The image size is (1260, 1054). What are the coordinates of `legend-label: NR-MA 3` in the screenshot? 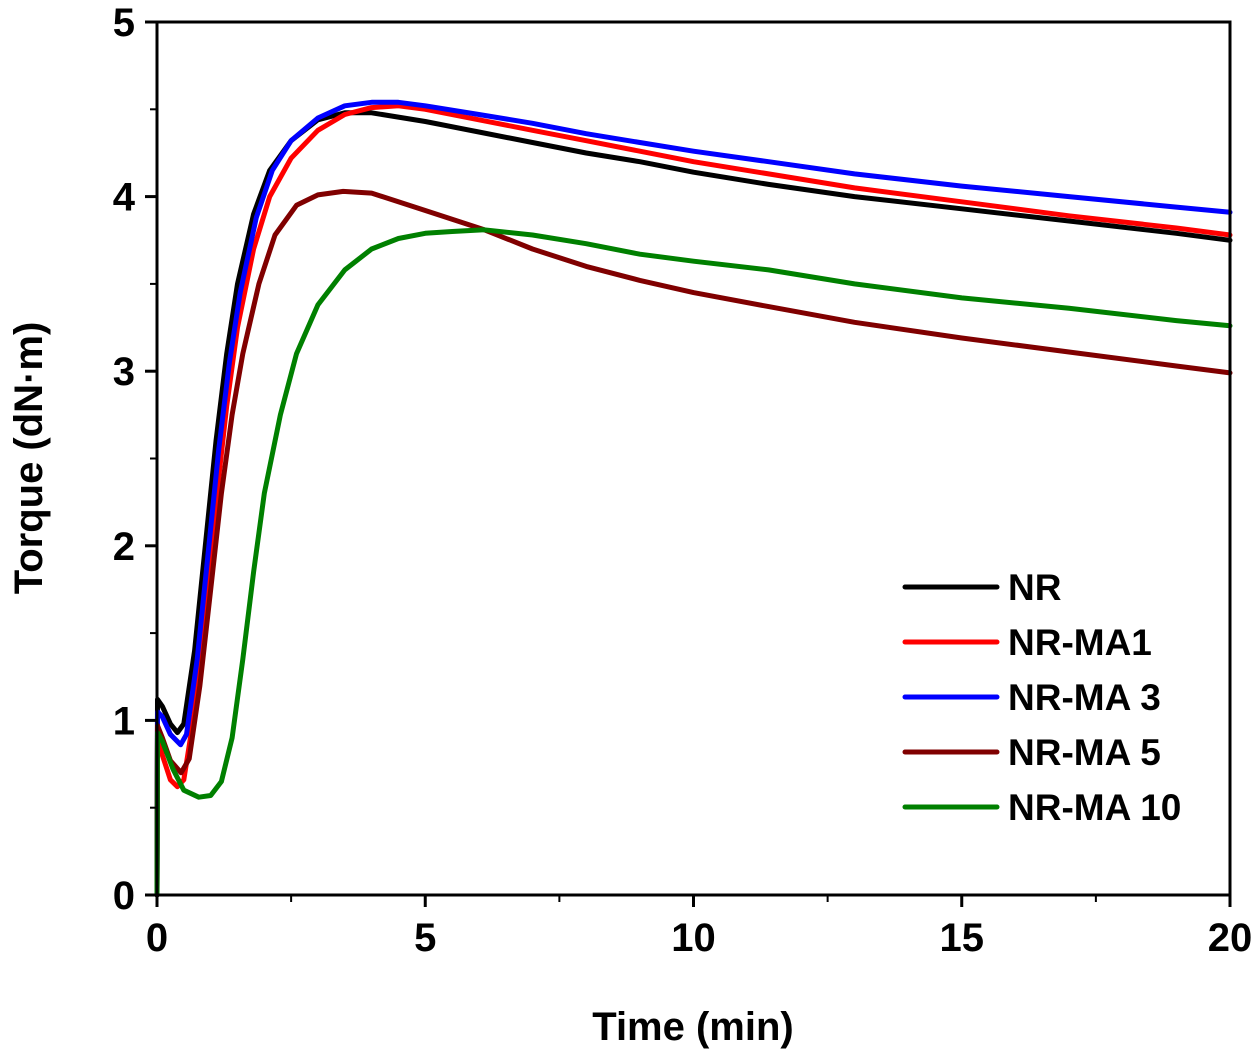 It's located at (1084, 697).